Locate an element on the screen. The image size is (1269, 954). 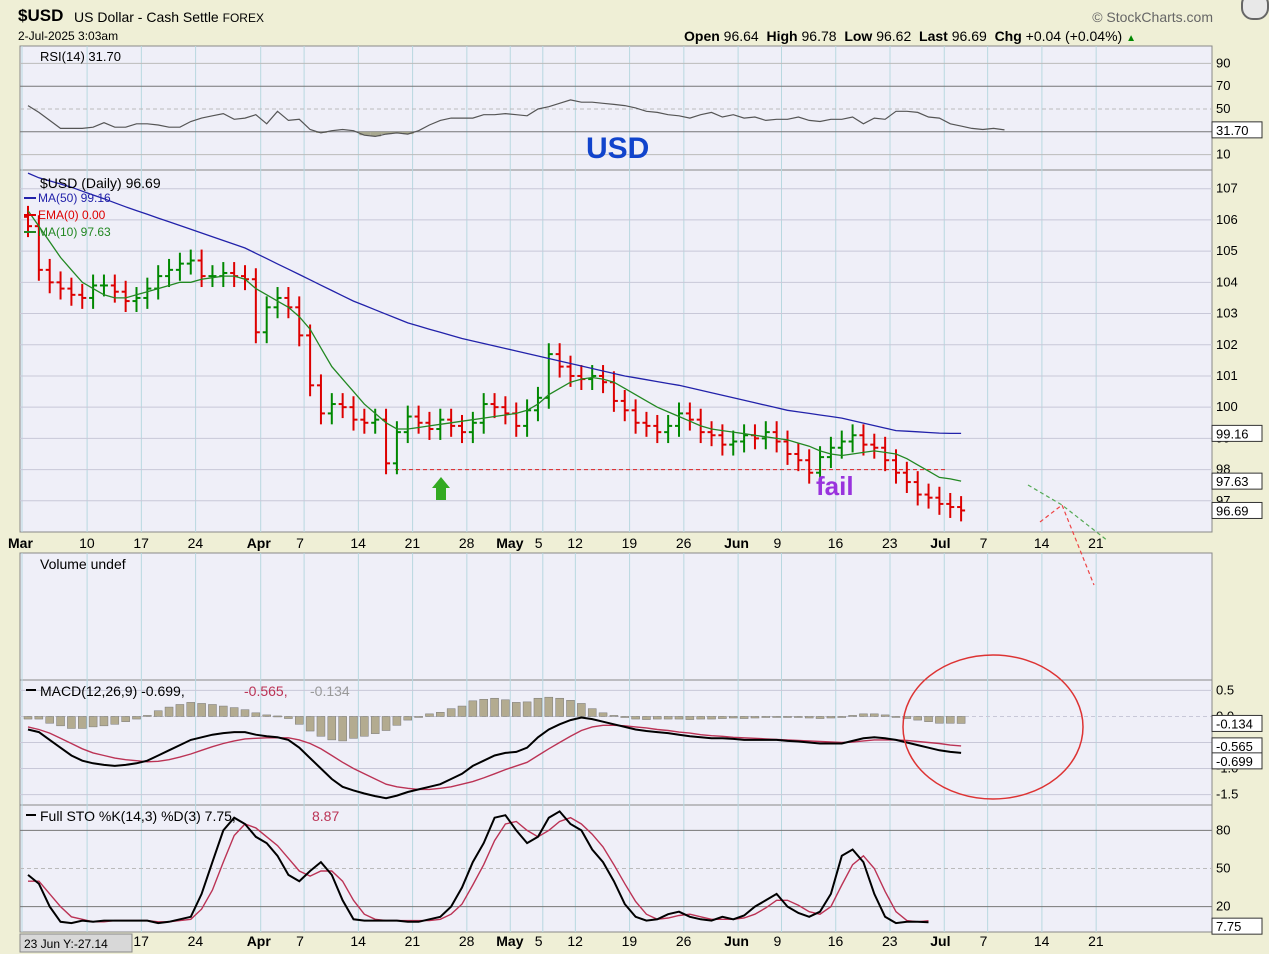
rsi-last-tag-box is located at coordinates (1237, 130).